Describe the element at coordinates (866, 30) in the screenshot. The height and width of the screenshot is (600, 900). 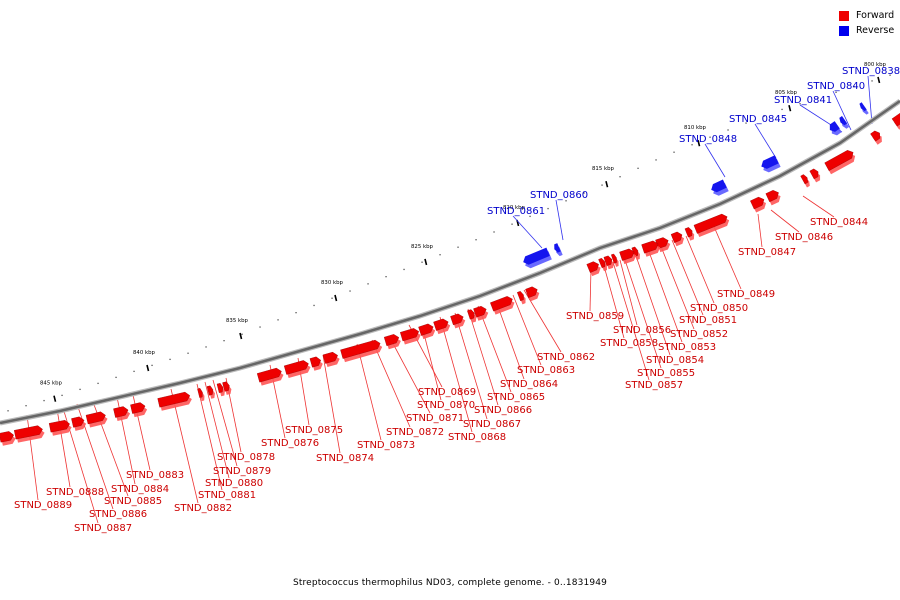
I see `legend-item-reverse: Reverse` at that location.